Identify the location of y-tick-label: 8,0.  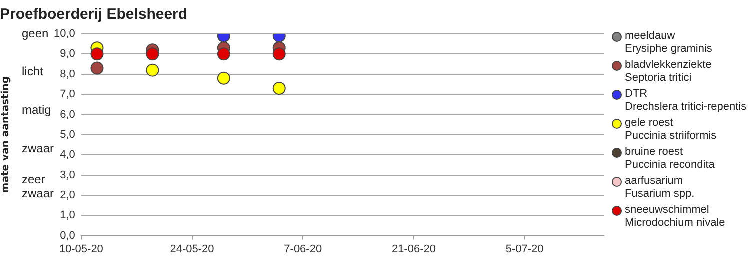
(68, 74).